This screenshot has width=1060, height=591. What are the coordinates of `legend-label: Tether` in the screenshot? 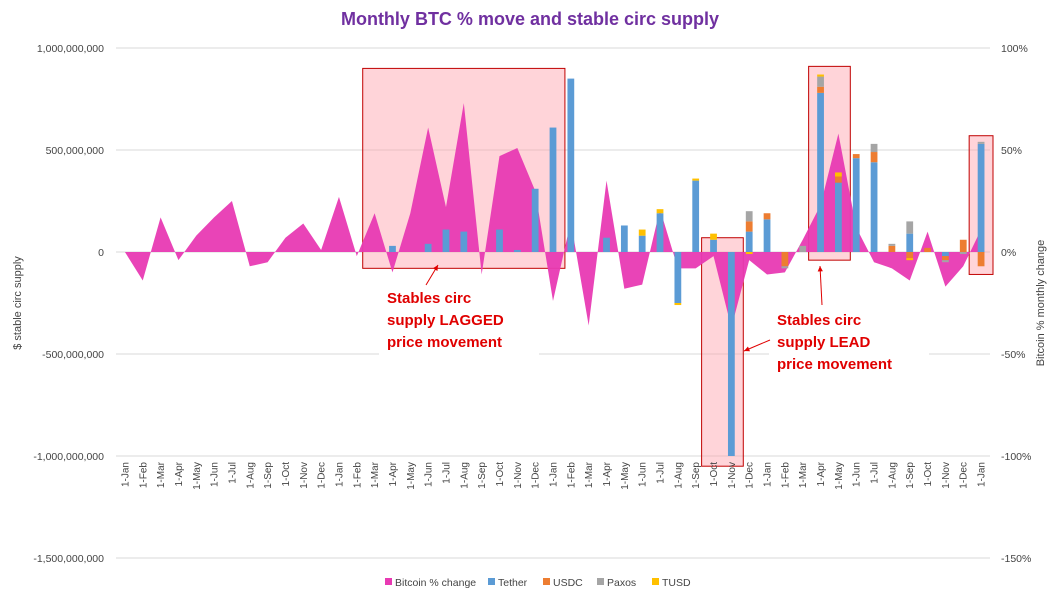 It's located at (513, 583).